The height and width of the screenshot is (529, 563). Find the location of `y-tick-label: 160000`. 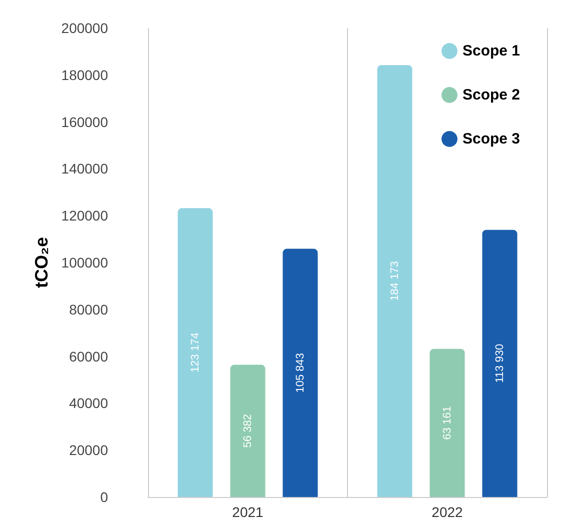

y-tick-label: 160000 is located at coordinates (84, 122).